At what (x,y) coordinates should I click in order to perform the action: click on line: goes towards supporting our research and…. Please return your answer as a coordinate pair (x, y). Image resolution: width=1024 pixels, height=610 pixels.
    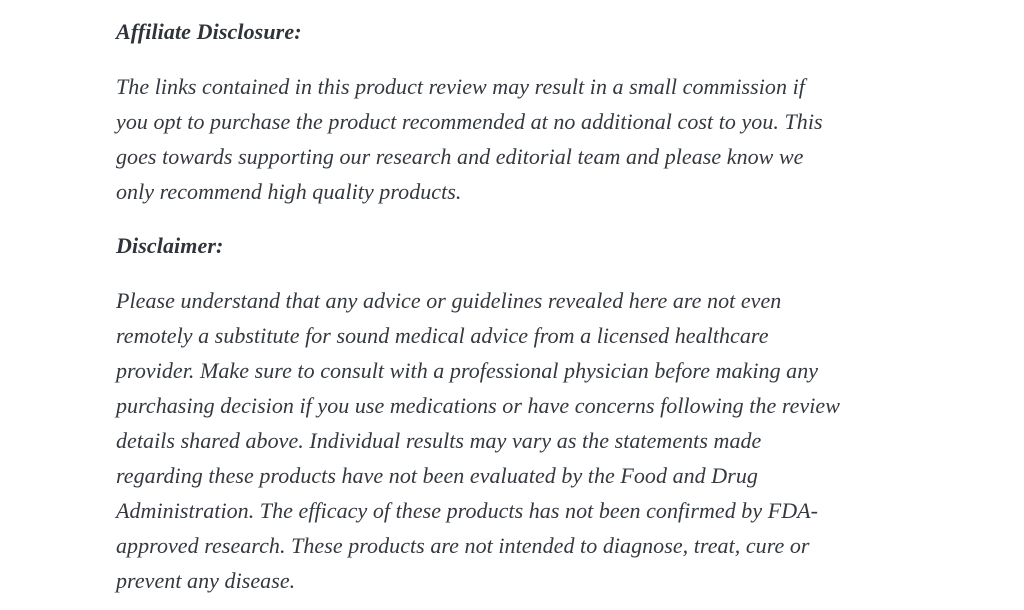
    Looking at the image, I should click on (460, 156).